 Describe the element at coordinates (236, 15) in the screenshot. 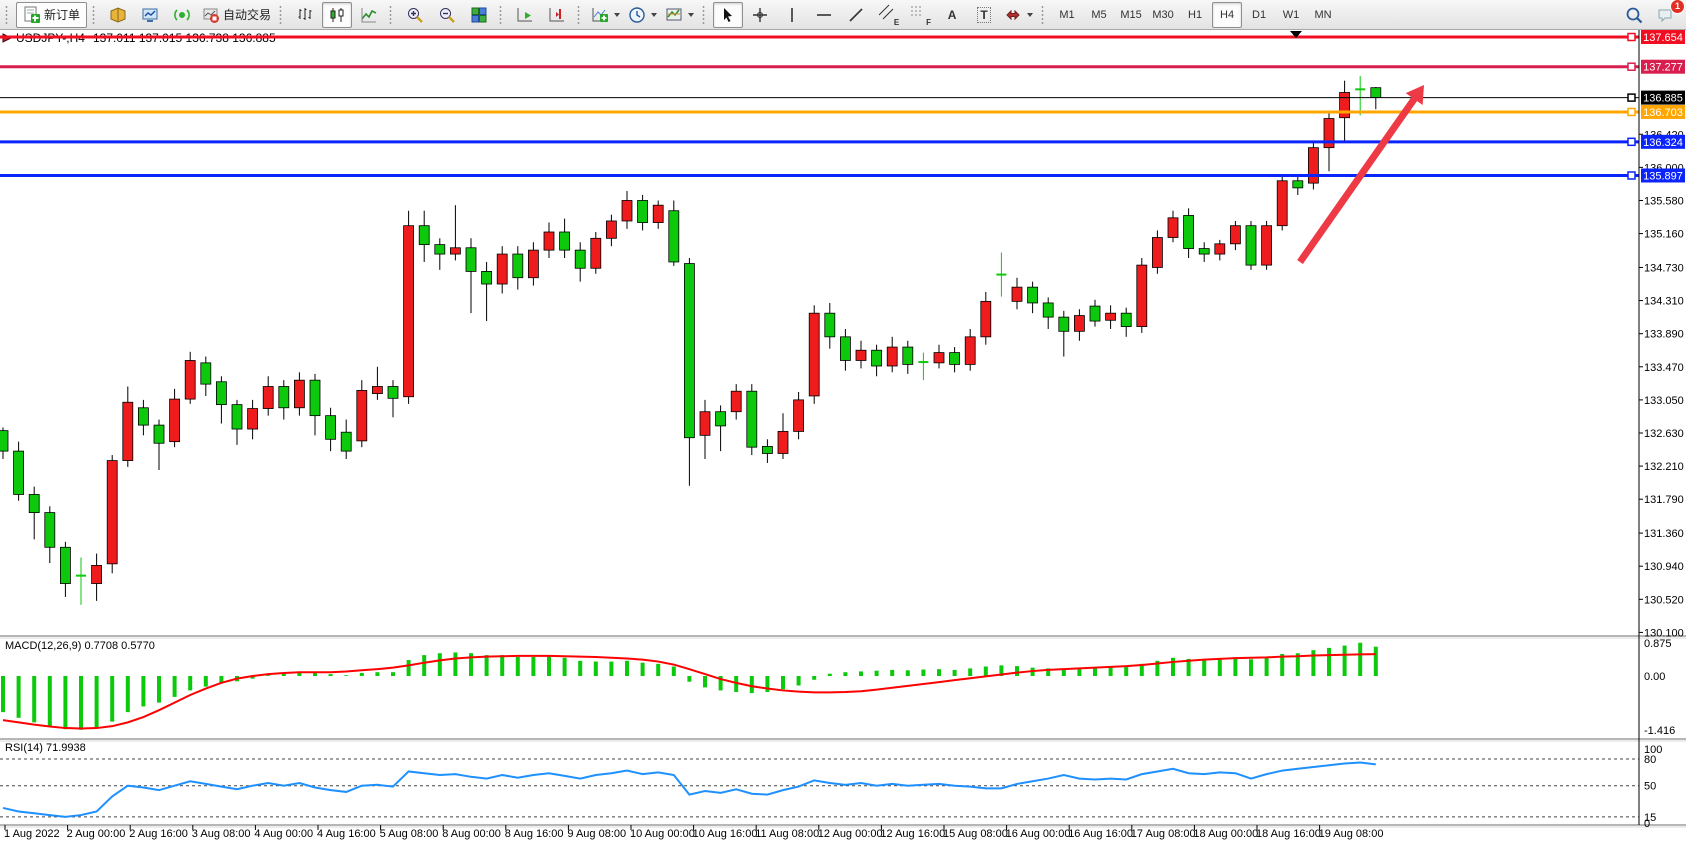

I see `auto-trading-button: 自动交易` at that location.